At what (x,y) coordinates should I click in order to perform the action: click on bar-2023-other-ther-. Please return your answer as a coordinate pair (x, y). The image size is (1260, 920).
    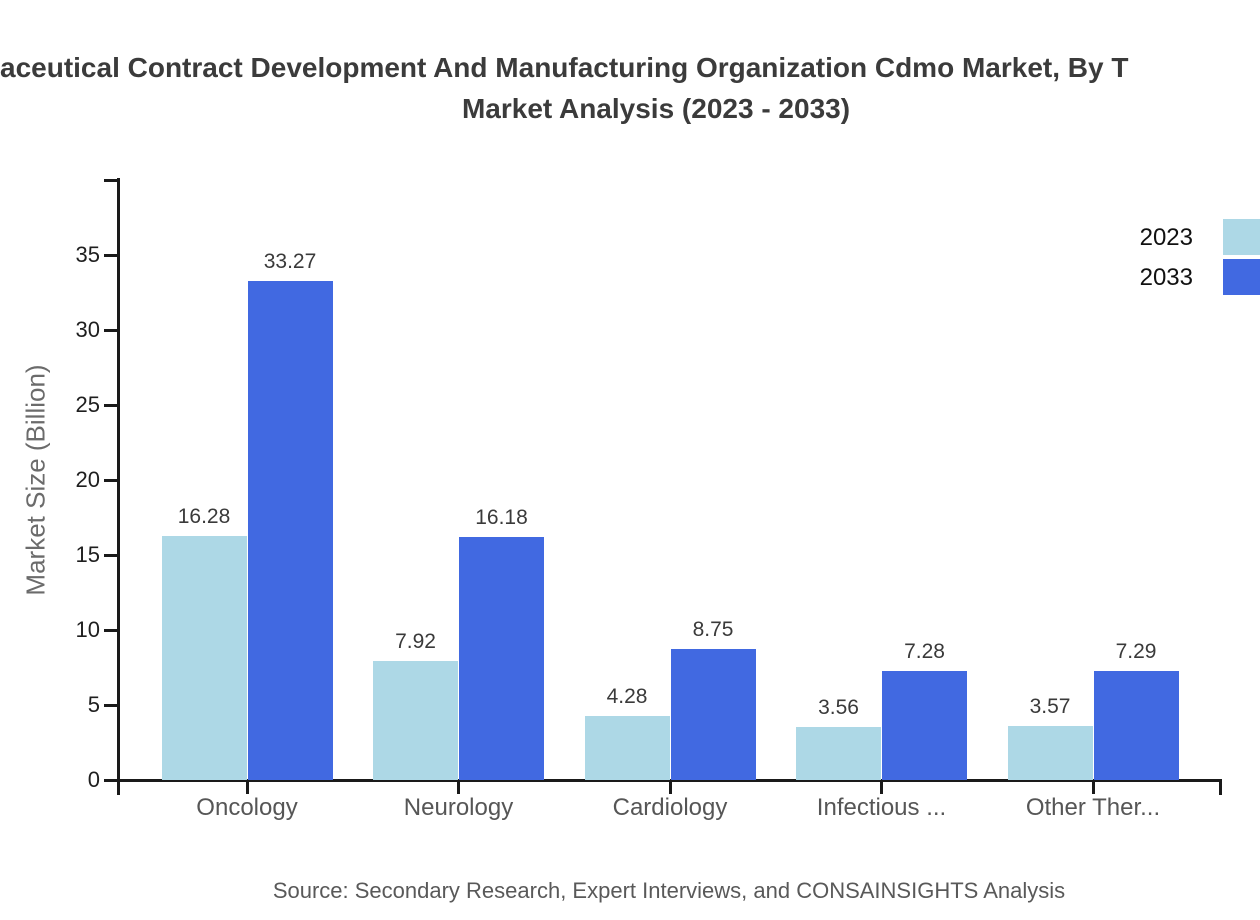
    Looking at the image, I should click on (1050, 753).